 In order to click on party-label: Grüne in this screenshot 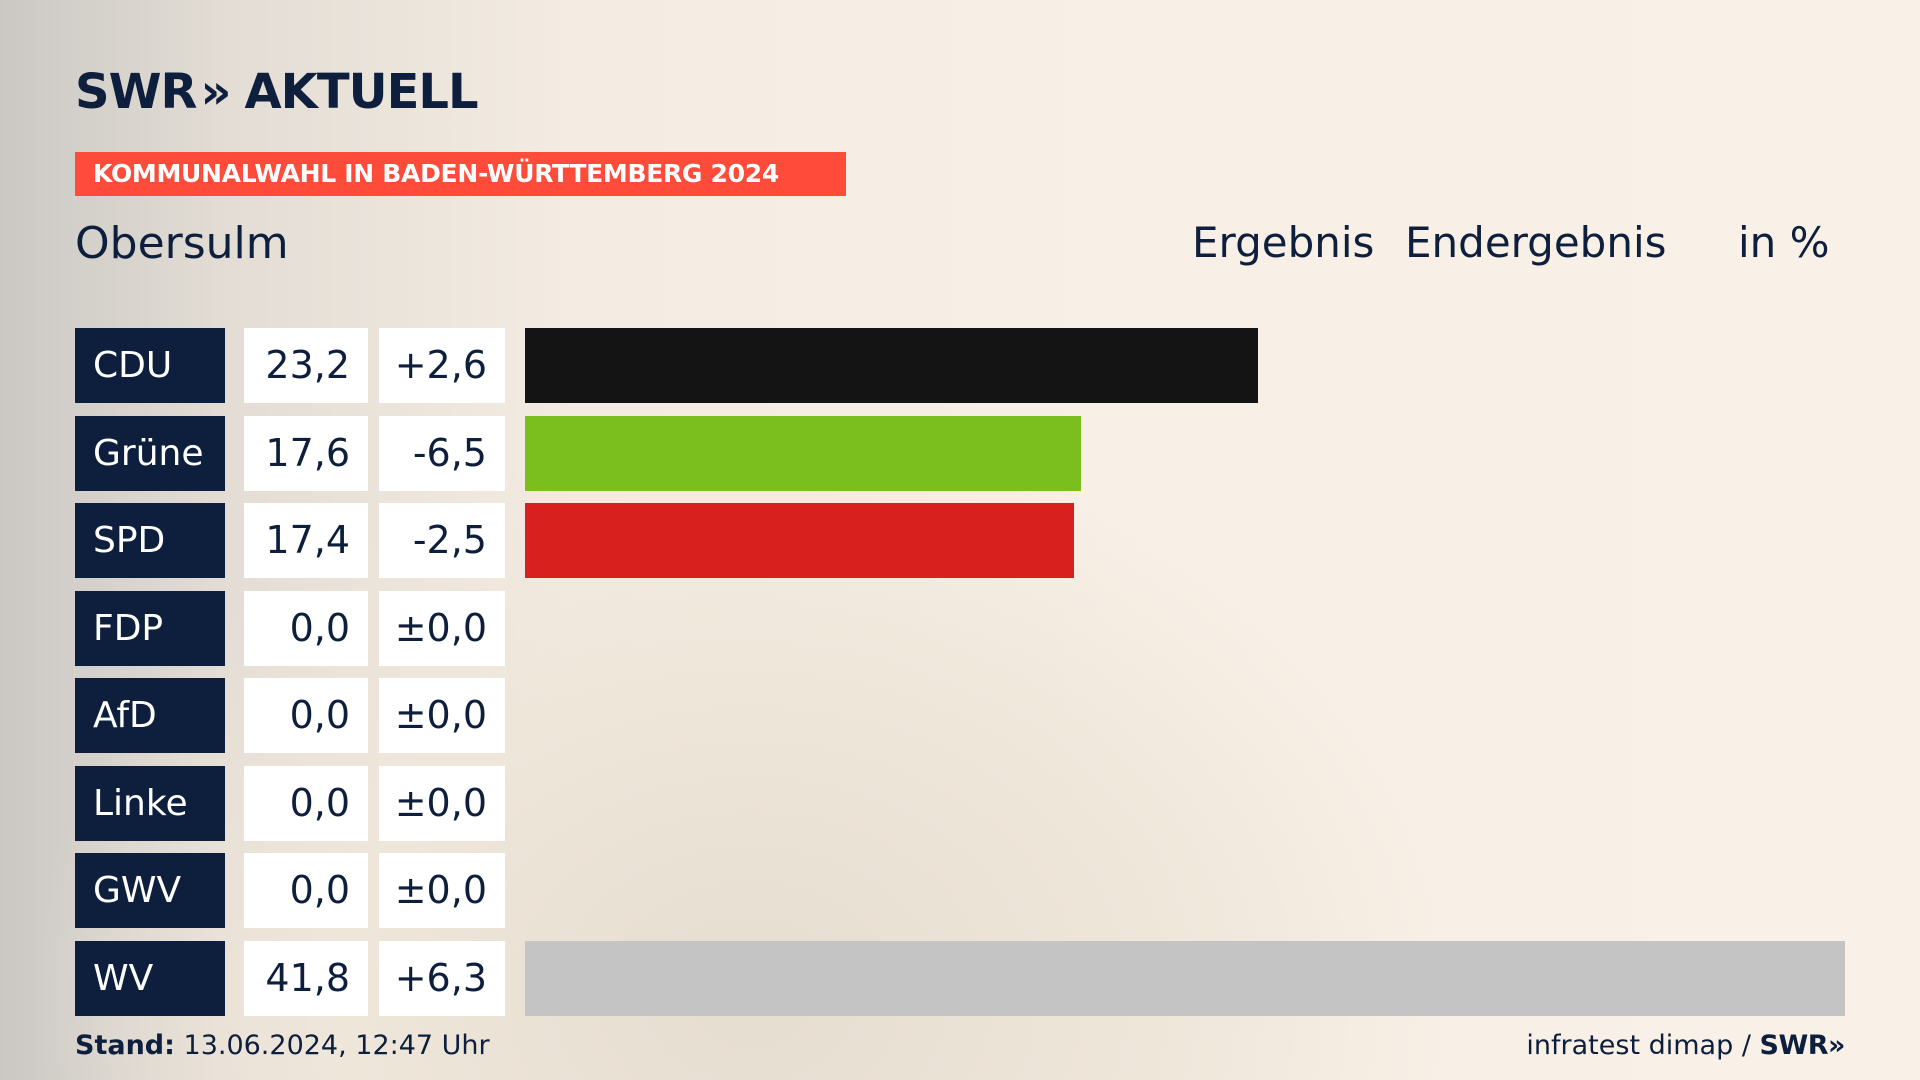, I will do `click(150, 453)`.